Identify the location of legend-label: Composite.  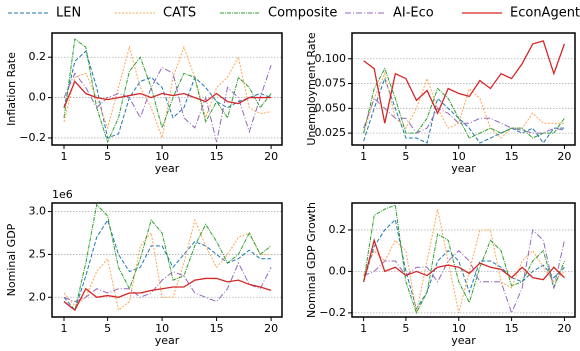
(302, 13).